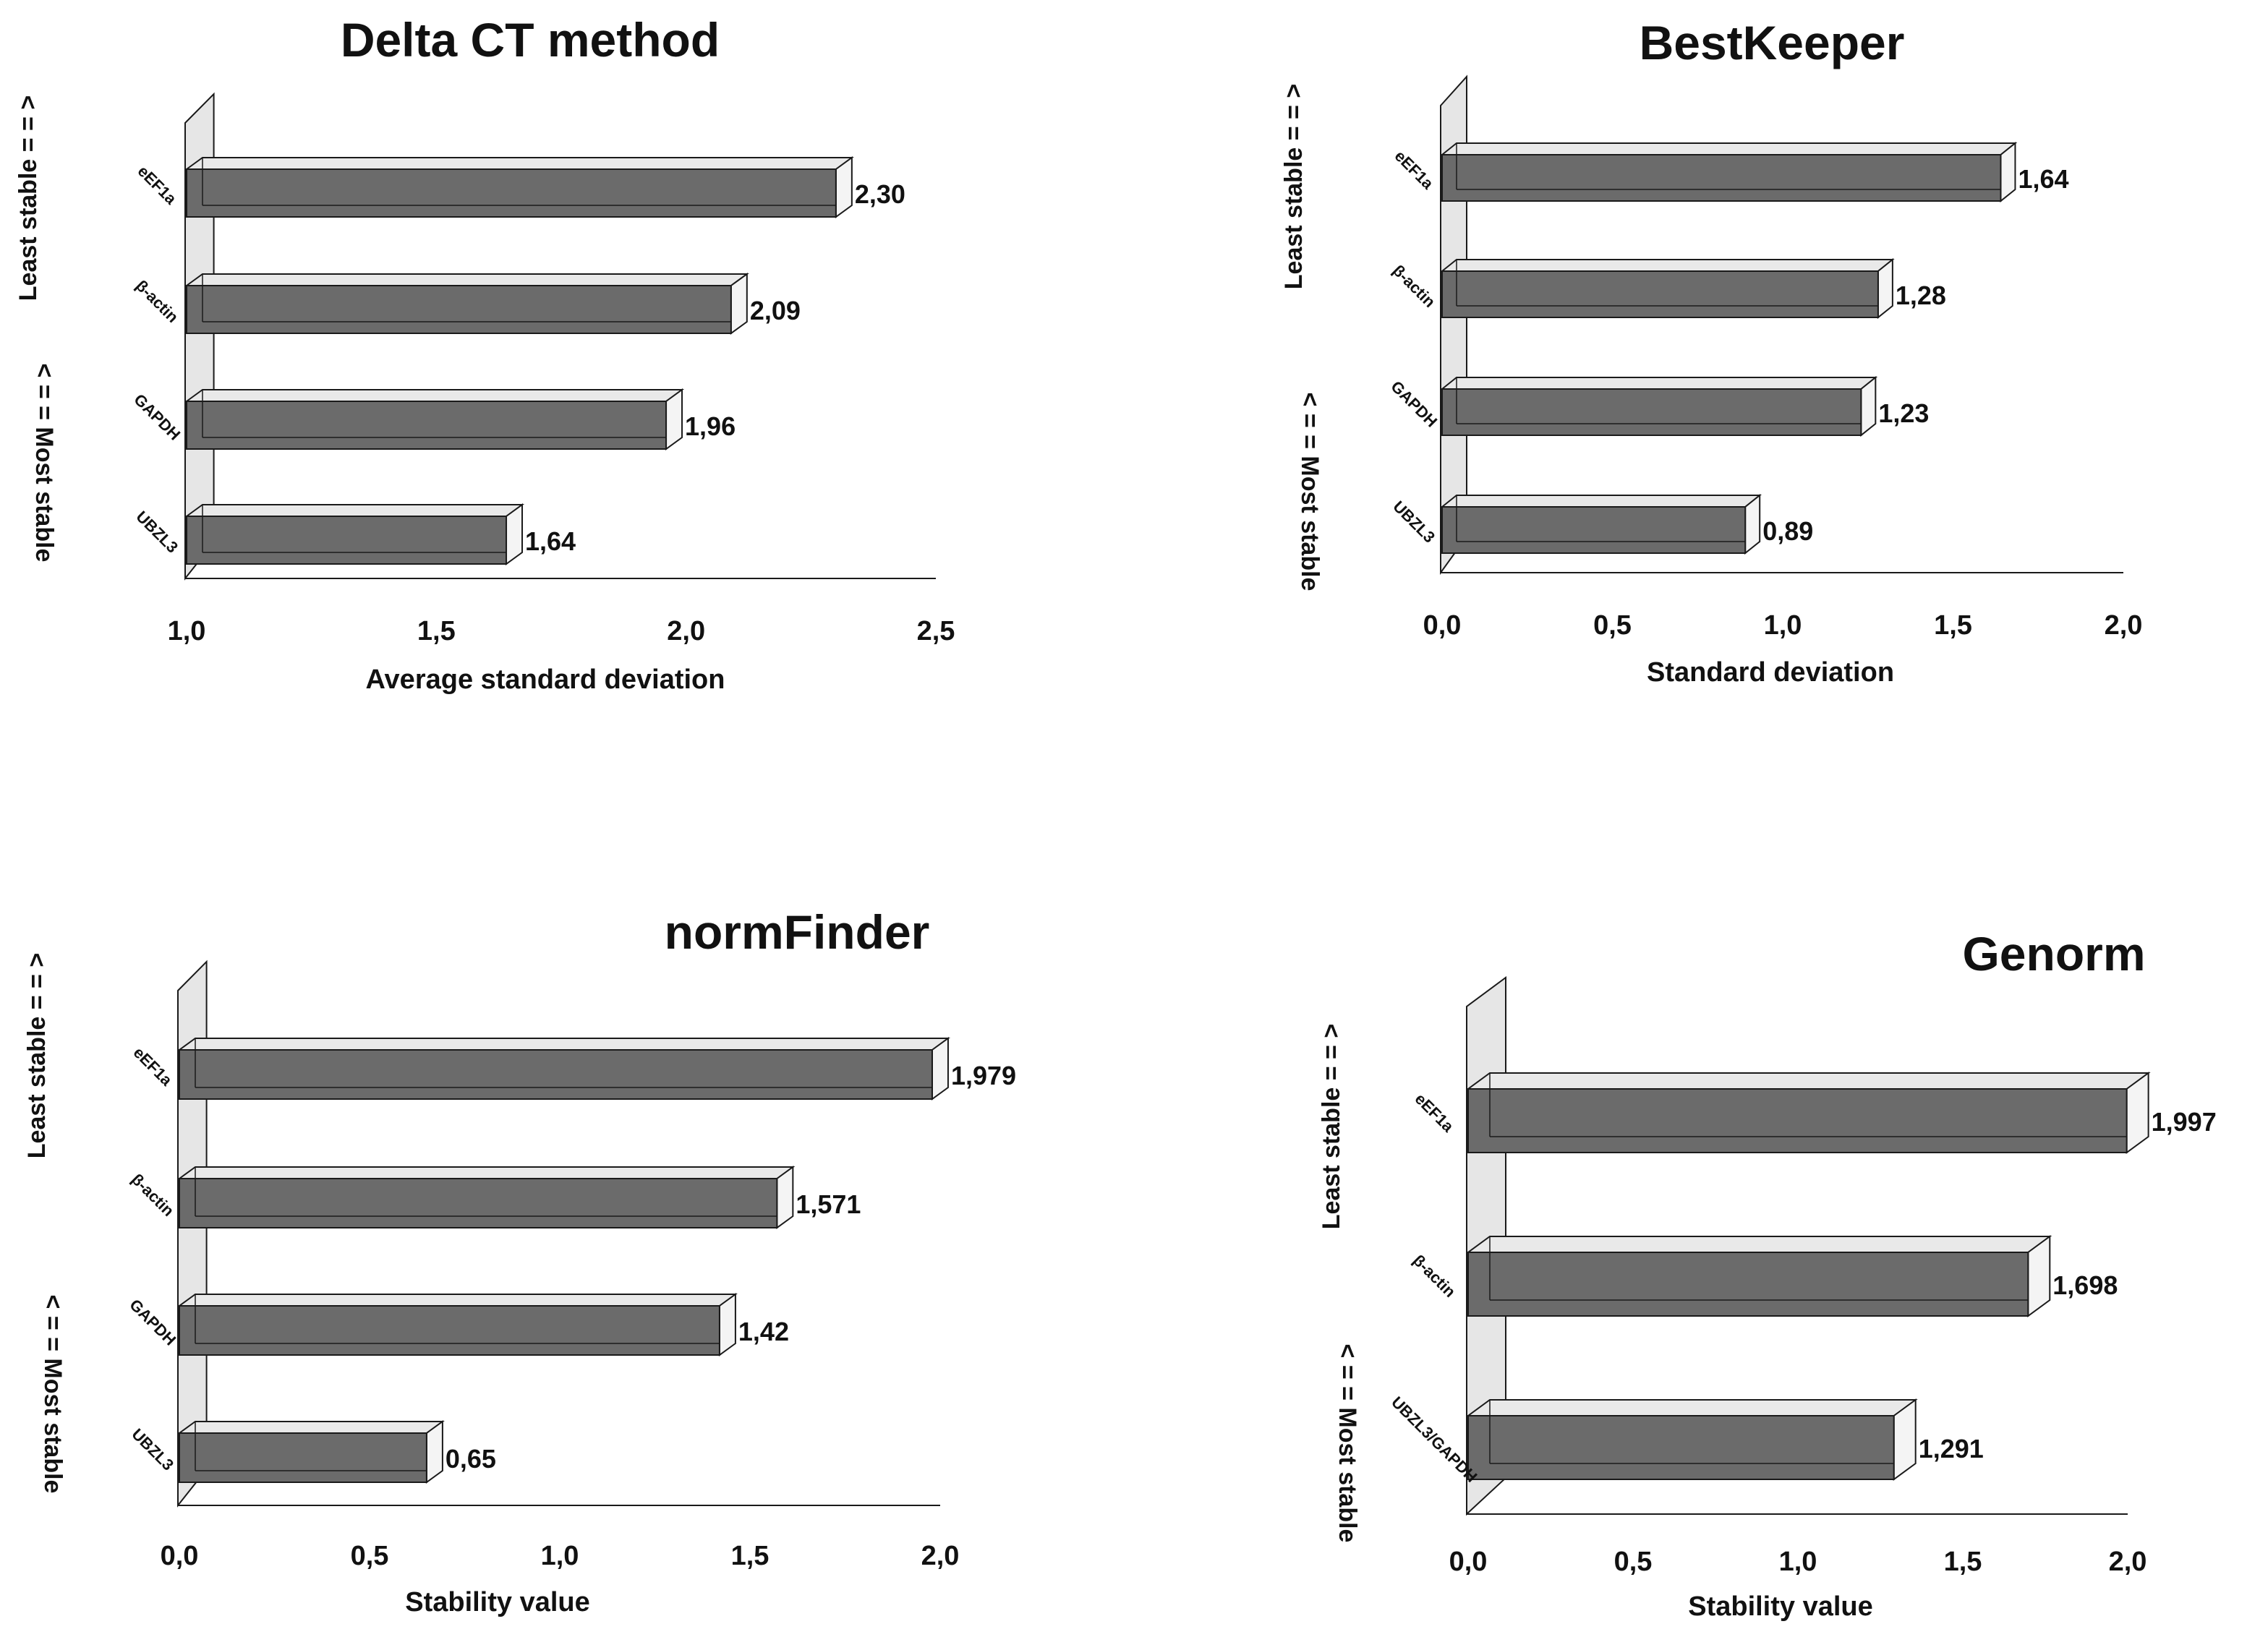 The width and height of the screenshot is (2268, 1637). Describe the element at coordinates (775, 310) in the screenshot. I see `data-label: 2,09` at that location.